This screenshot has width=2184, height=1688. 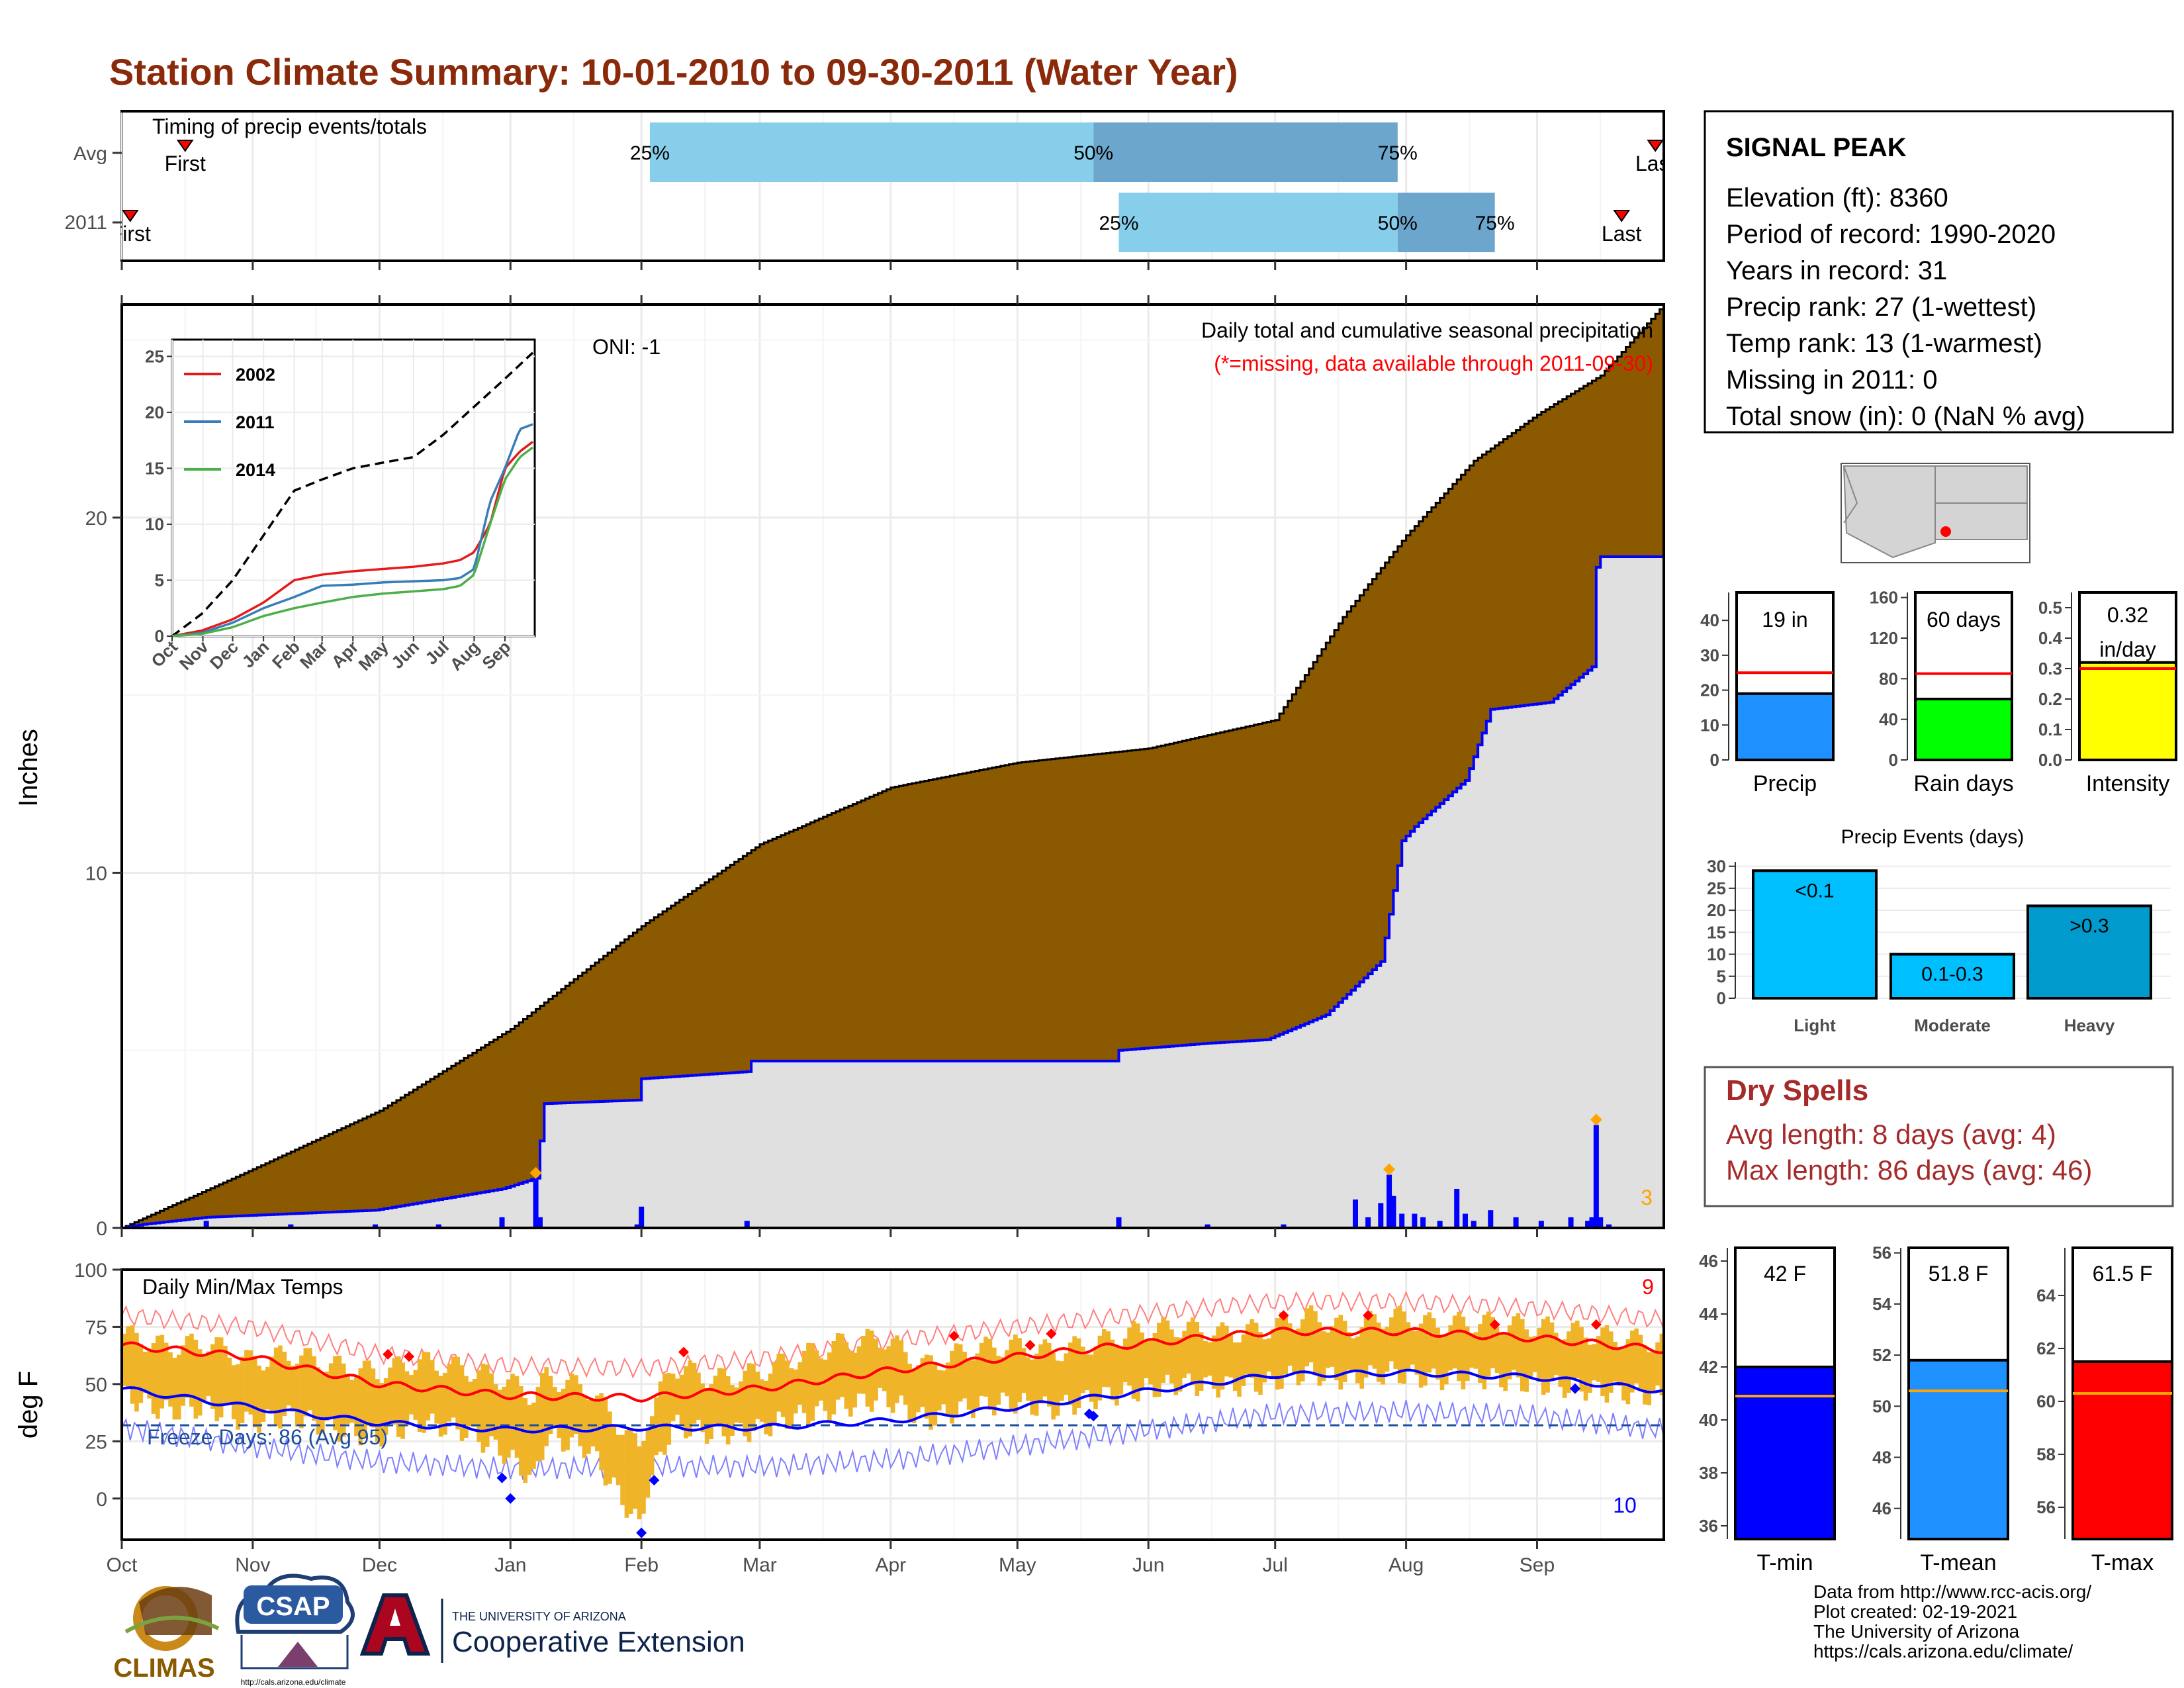 What do you see at coordinates (1881, 1509) in the screenshot?
I see `temp-summary-y-tick-label: 46` at bounding box center [1881, 1509].